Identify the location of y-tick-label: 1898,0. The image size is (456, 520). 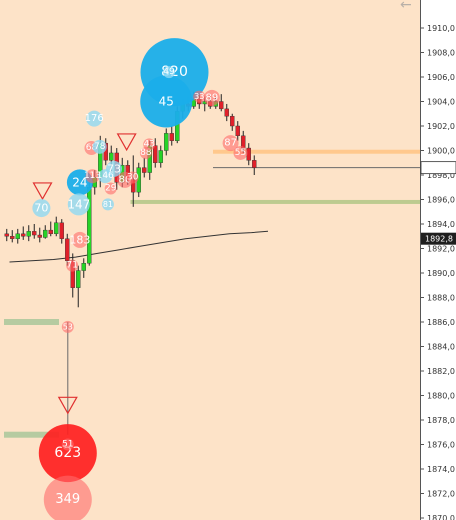
(441, 175).